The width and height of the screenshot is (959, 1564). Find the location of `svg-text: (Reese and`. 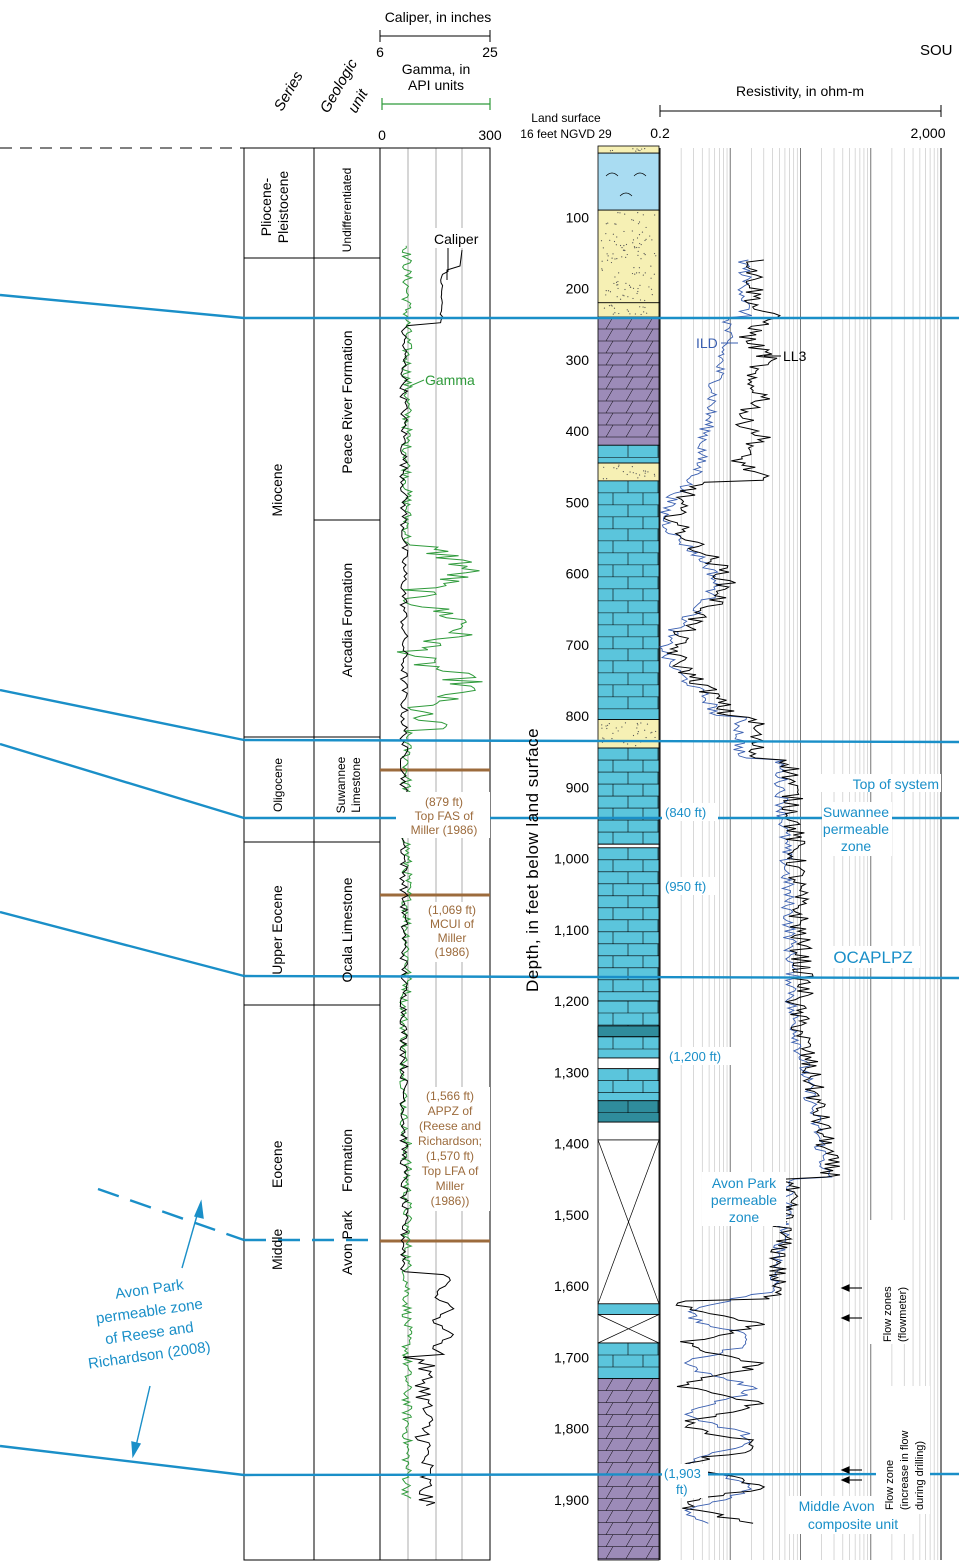

svg-text: (Reese and is located at coordinates (450, 1126).